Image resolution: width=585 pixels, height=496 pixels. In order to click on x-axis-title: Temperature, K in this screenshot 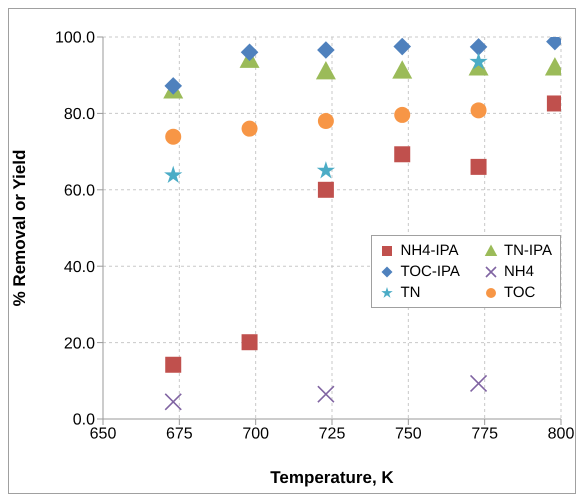, I will do `click(332, 477)`.